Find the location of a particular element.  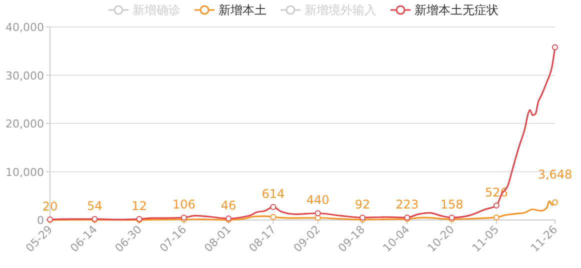

data-label: 440 is located at coordinates (318, 200).